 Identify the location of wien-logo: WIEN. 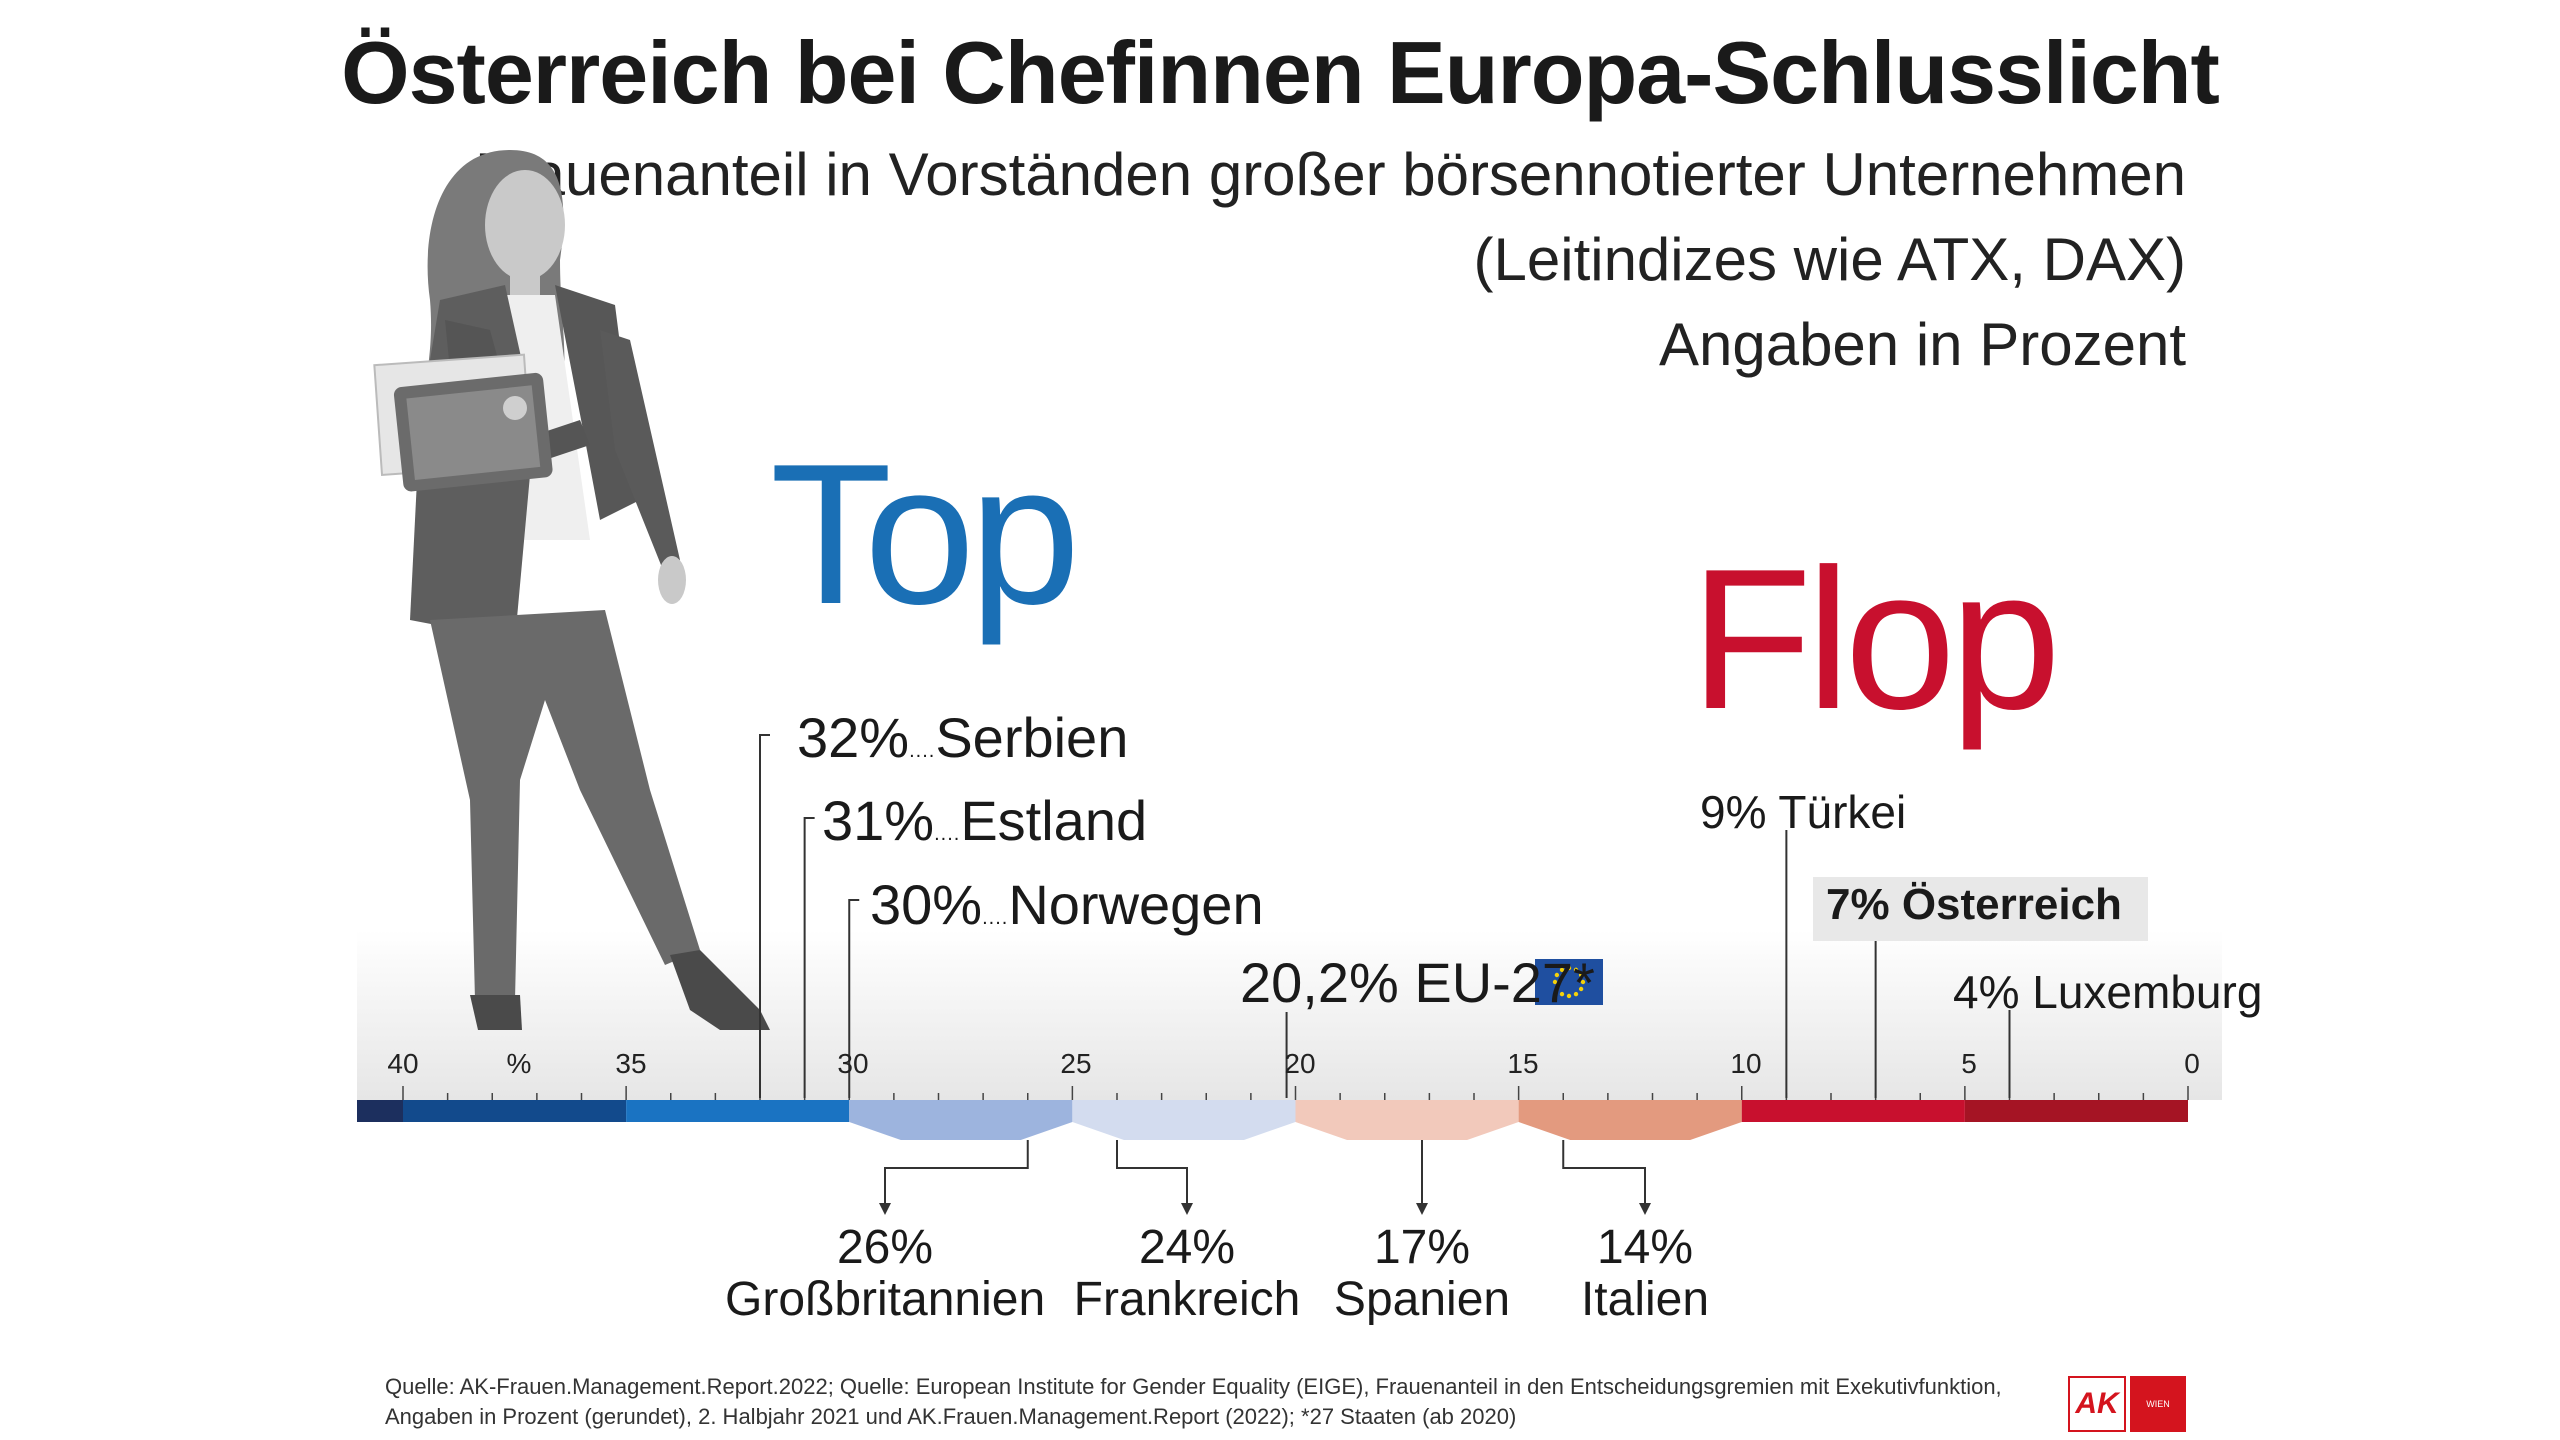
(2158, 1404).